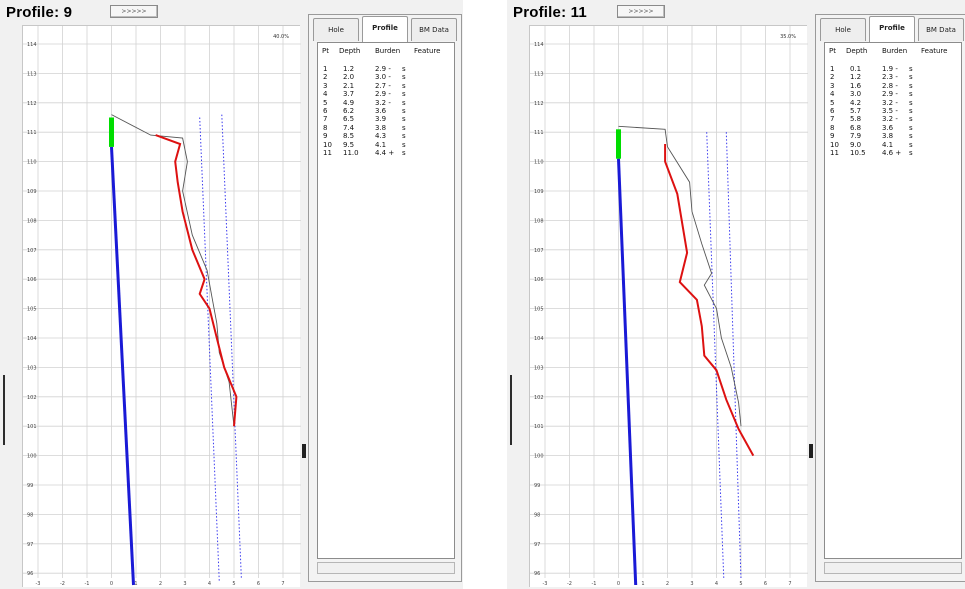 This screenshot has width=965, height=589. Describe the element at coordinates (39, 12) in the screenshot. I see `profile-title: Profile: 9` at that location.